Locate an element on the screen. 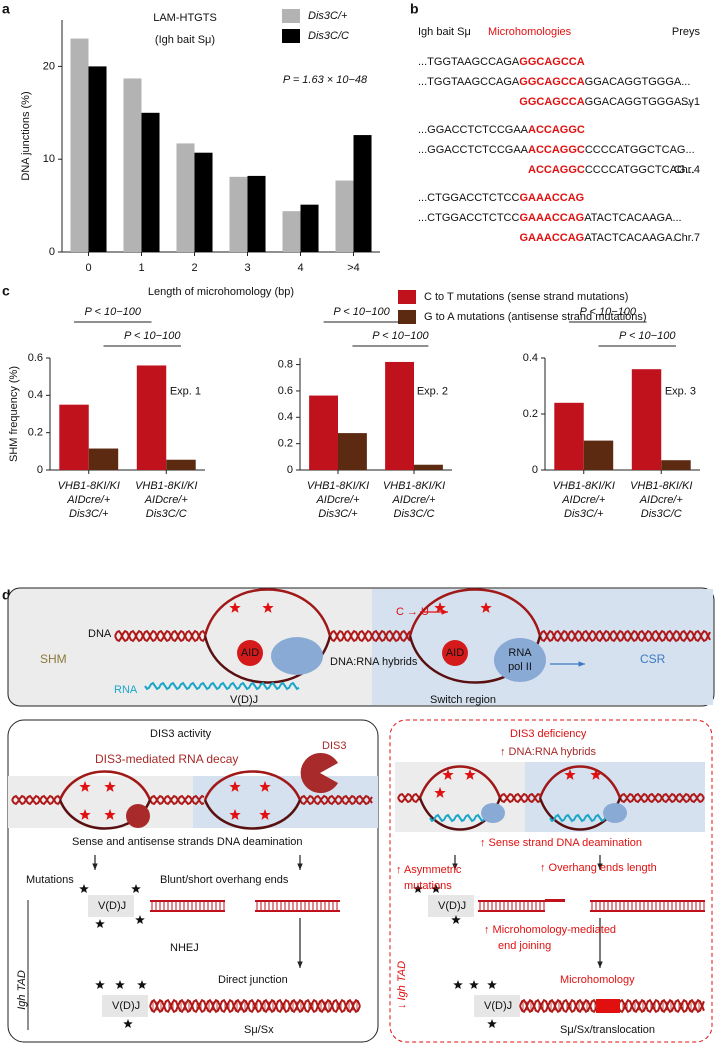  label: pol II is located at coordinates (520, 667).